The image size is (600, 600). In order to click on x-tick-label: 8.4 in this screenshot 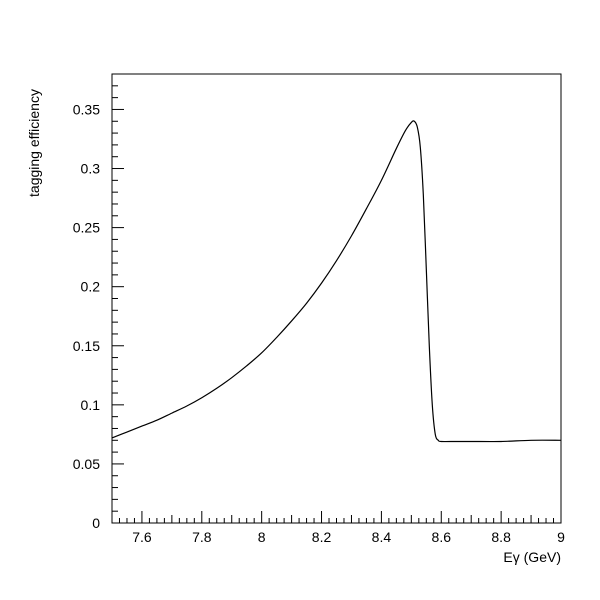, I will do `click(382, 537)`.